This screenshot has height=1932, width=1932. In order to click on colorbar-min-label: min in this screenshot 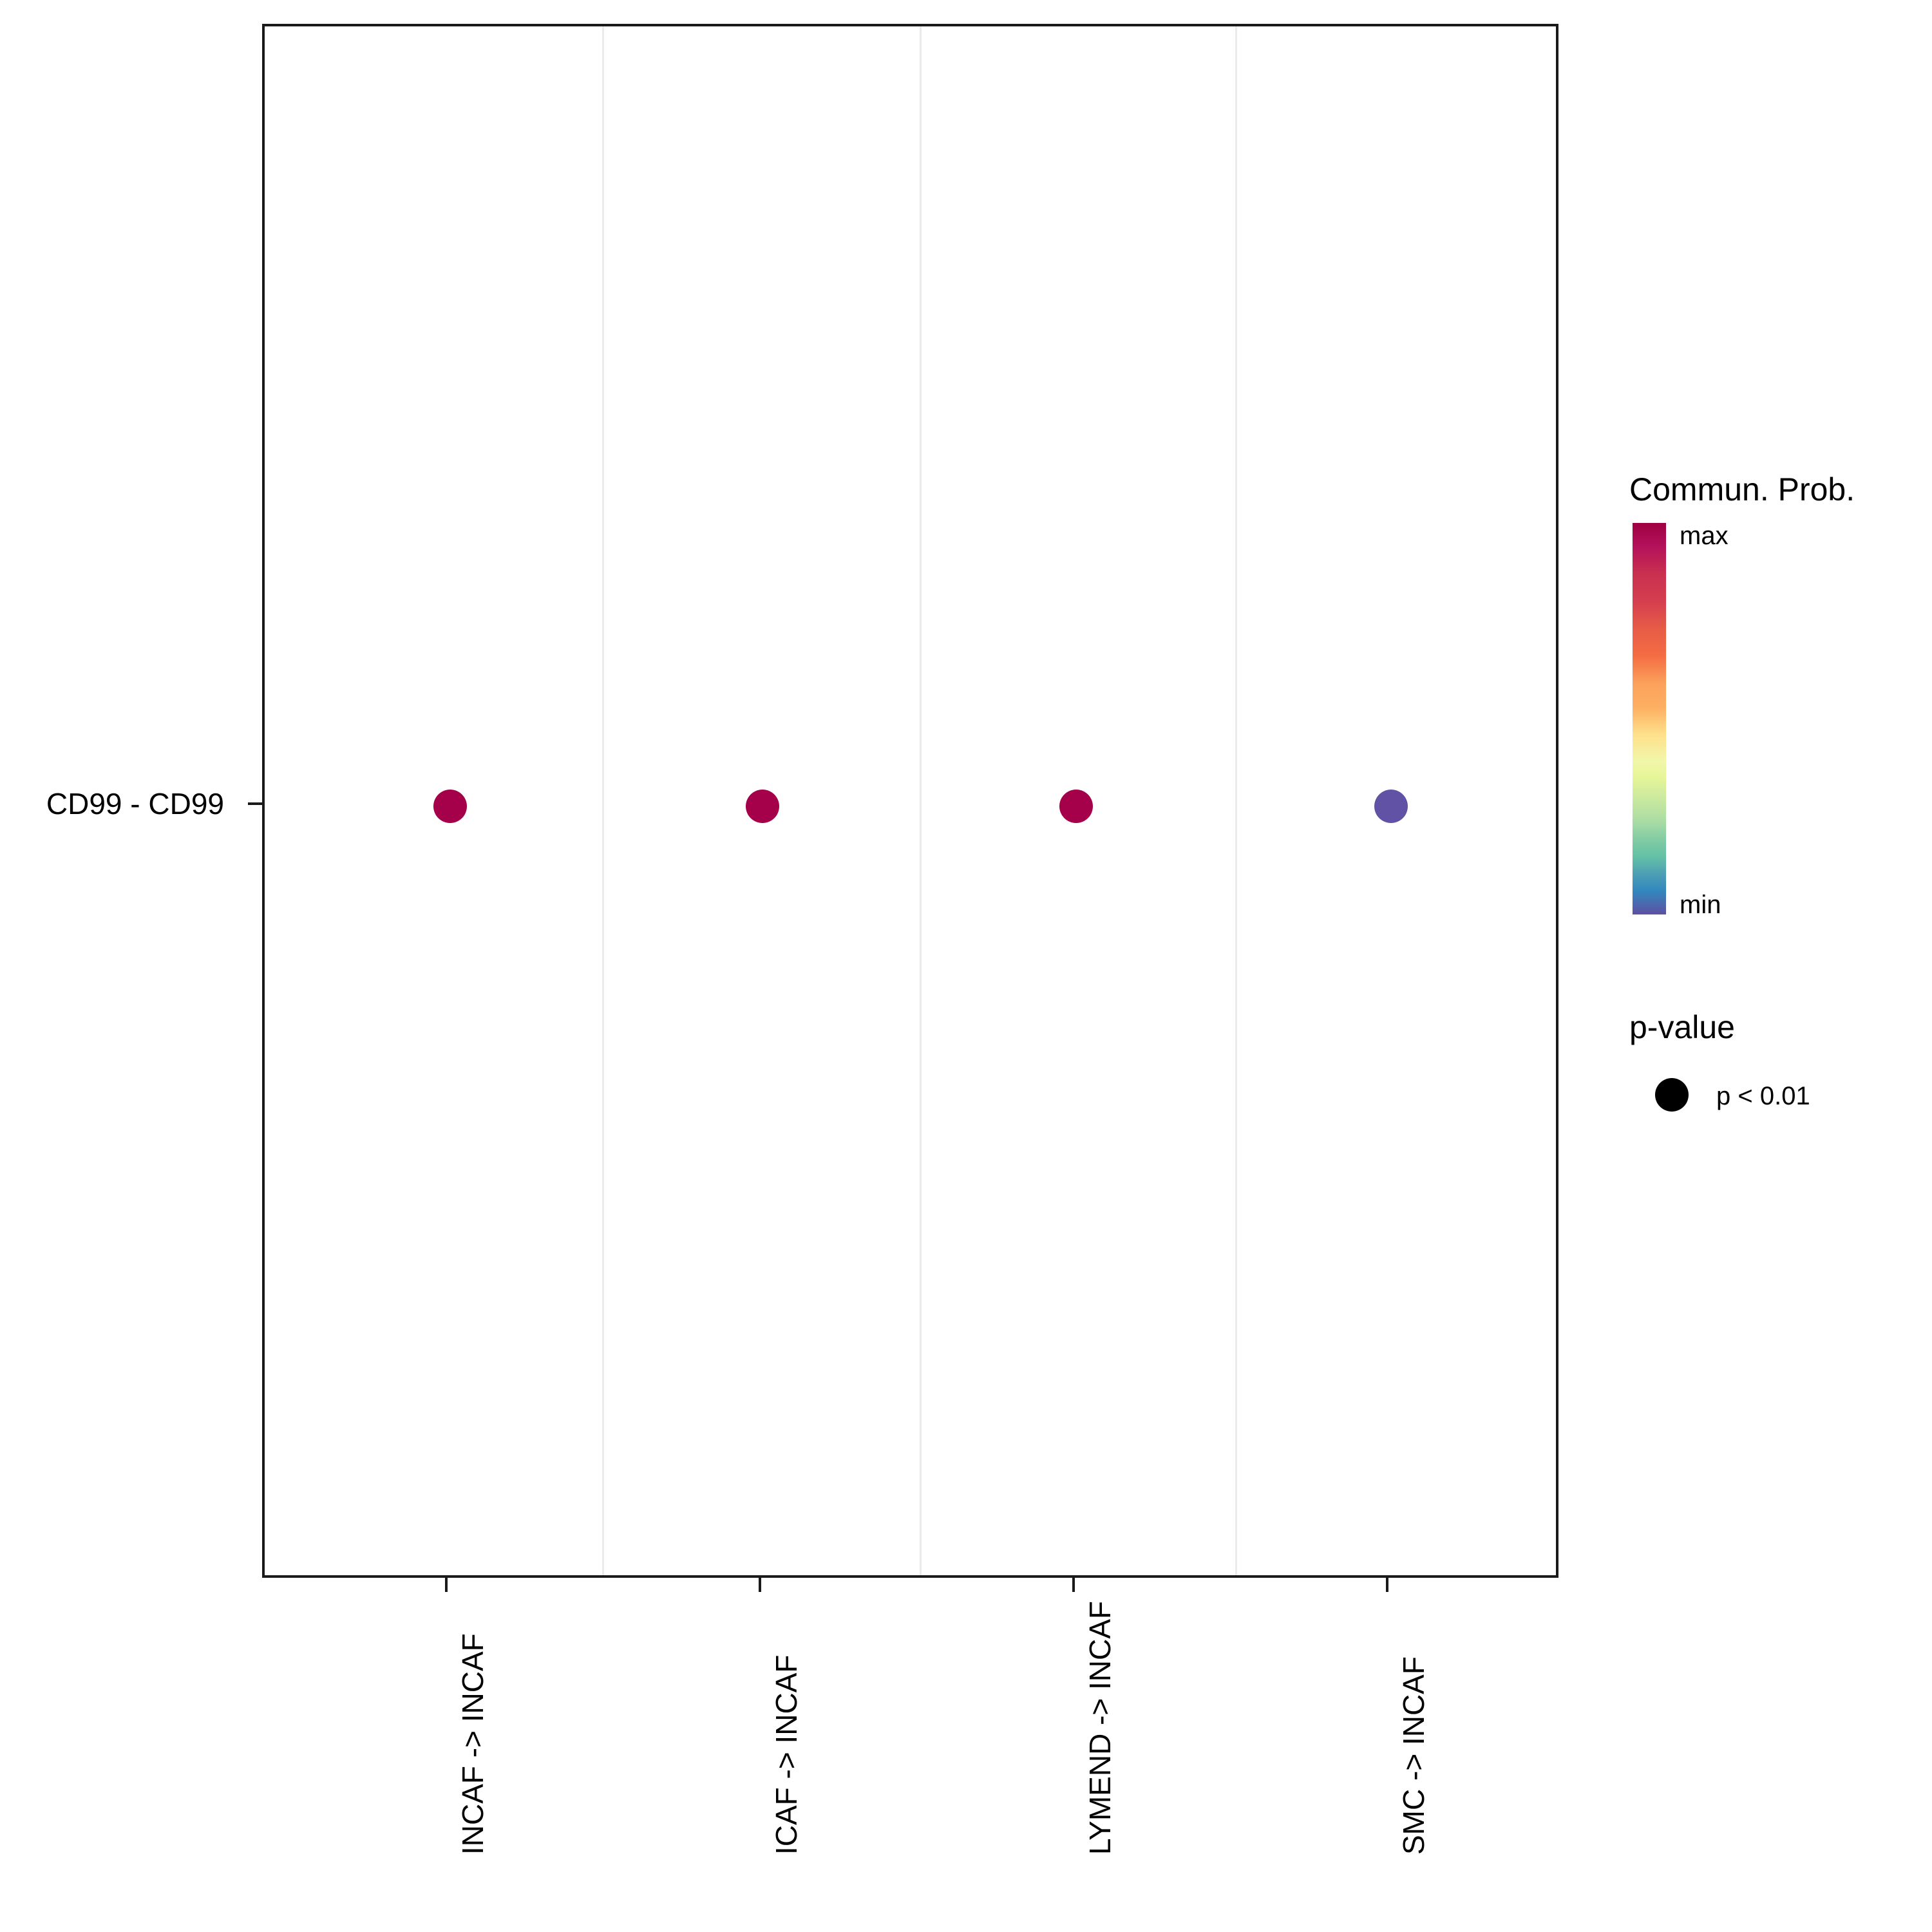, I will do `click(1700, 905)`.